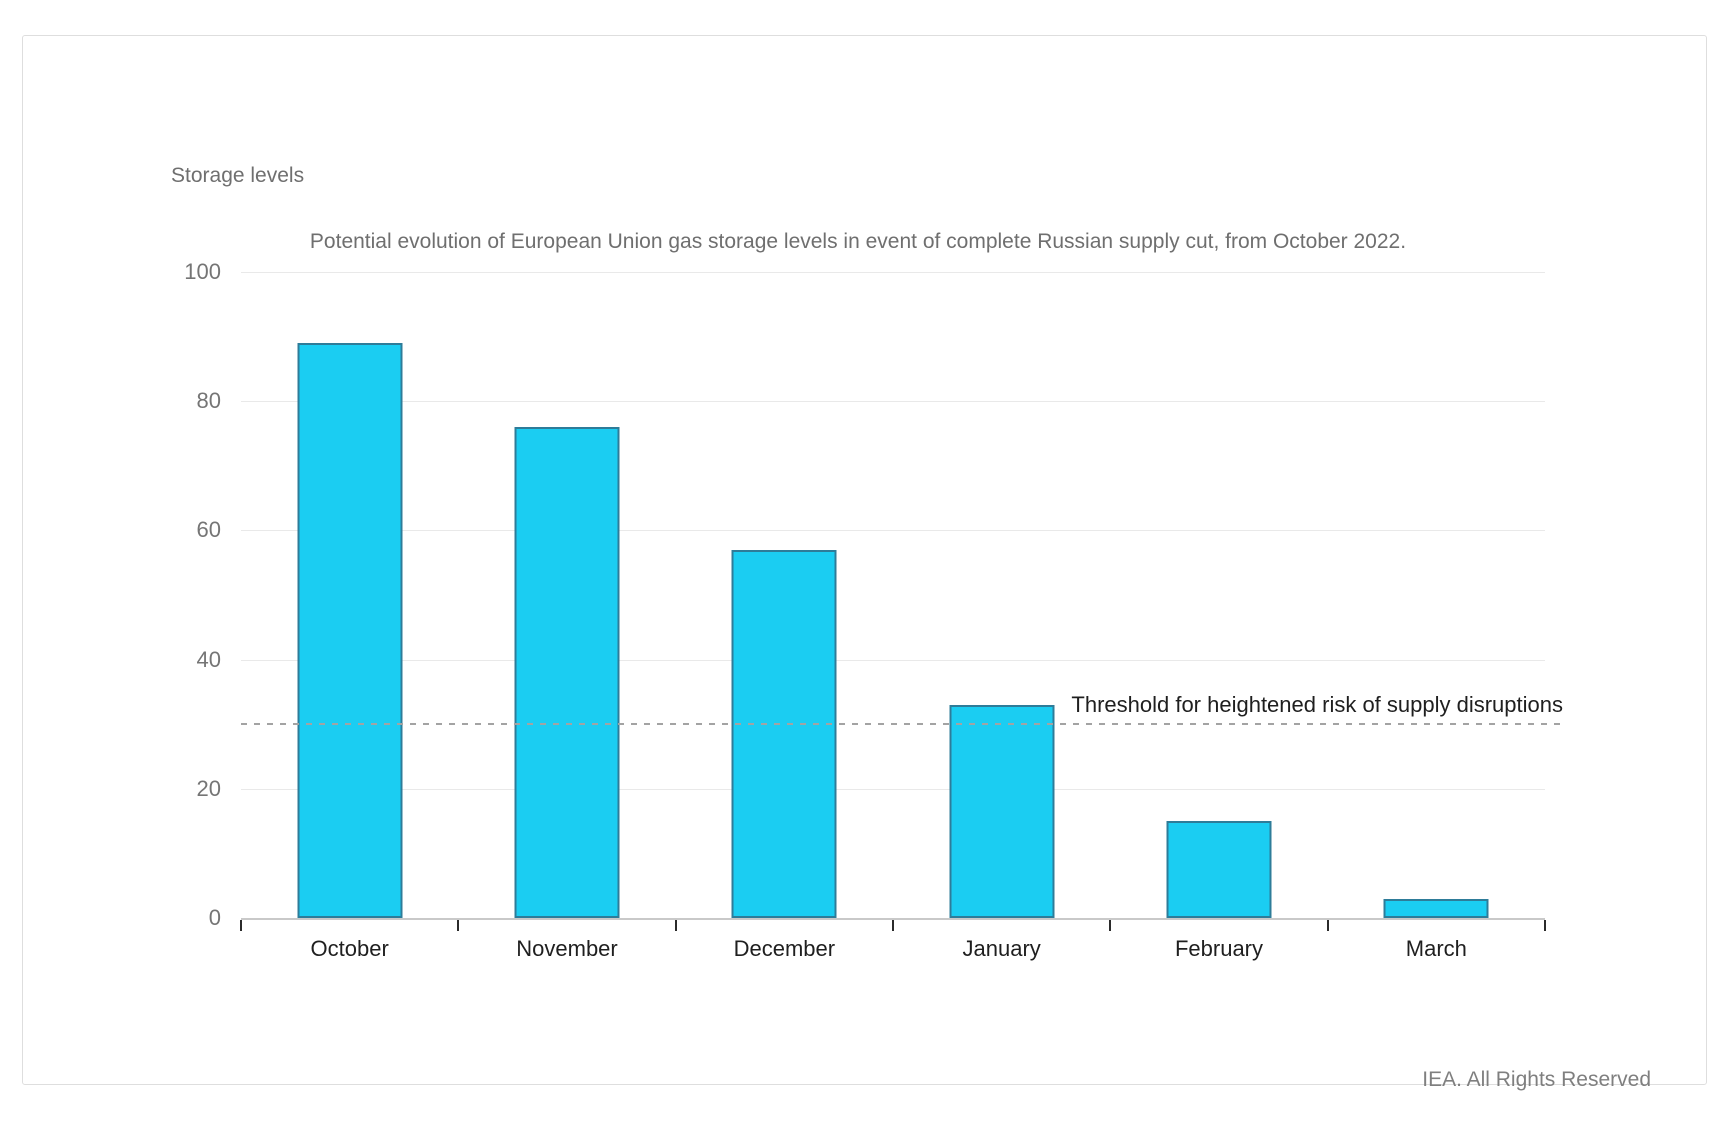 The width and height of the screenshot is (1732, 1124). What do you see at coordinates (349, 948) in the screenshot?
I see `x-tick-label-october: October` at bounding box center [349, 948].